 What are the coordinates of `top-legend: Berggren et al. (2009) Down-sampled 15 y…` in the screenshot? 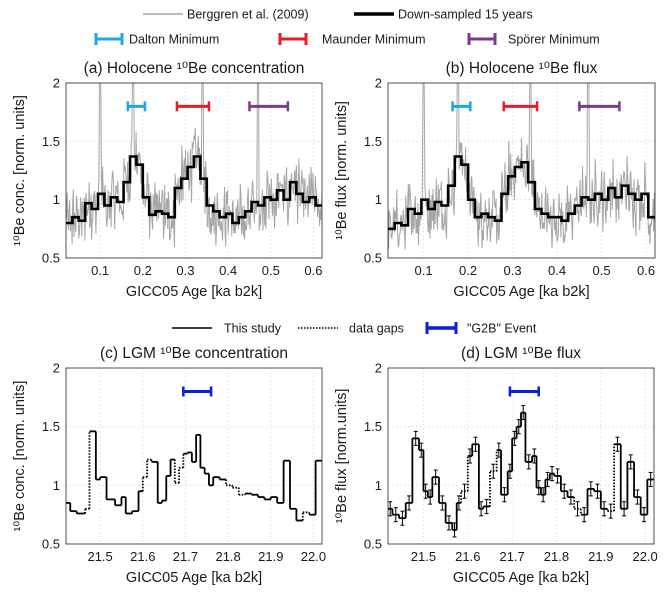 It's located at (338, 15).